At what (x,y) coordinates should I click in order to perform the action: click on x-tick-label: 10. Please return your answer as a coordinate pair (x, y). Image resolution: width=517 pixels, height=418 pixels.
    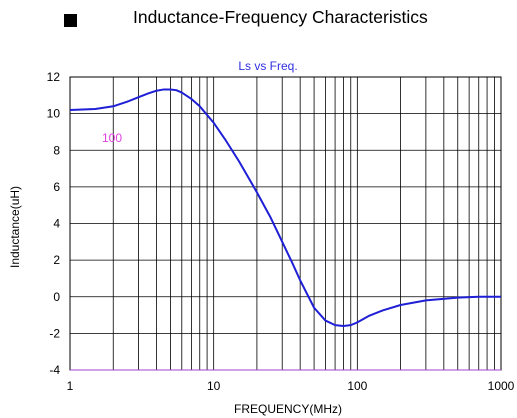
    Looking at the image, I should click on (214, 386).